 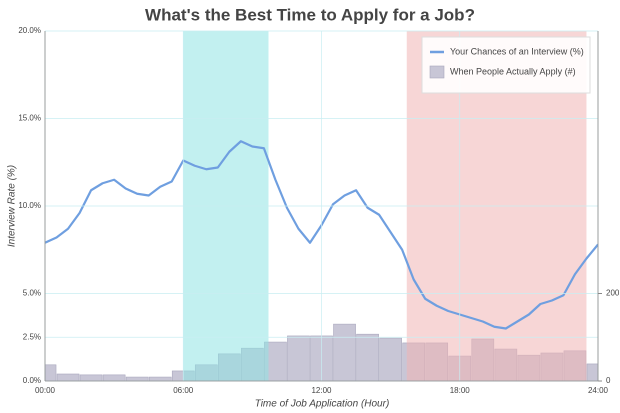 What do you see at coordinates (517, 51) in the screenshot?
I see `legend-label: Your Chances of an Interview (%)` at bounding box center [517, 51].